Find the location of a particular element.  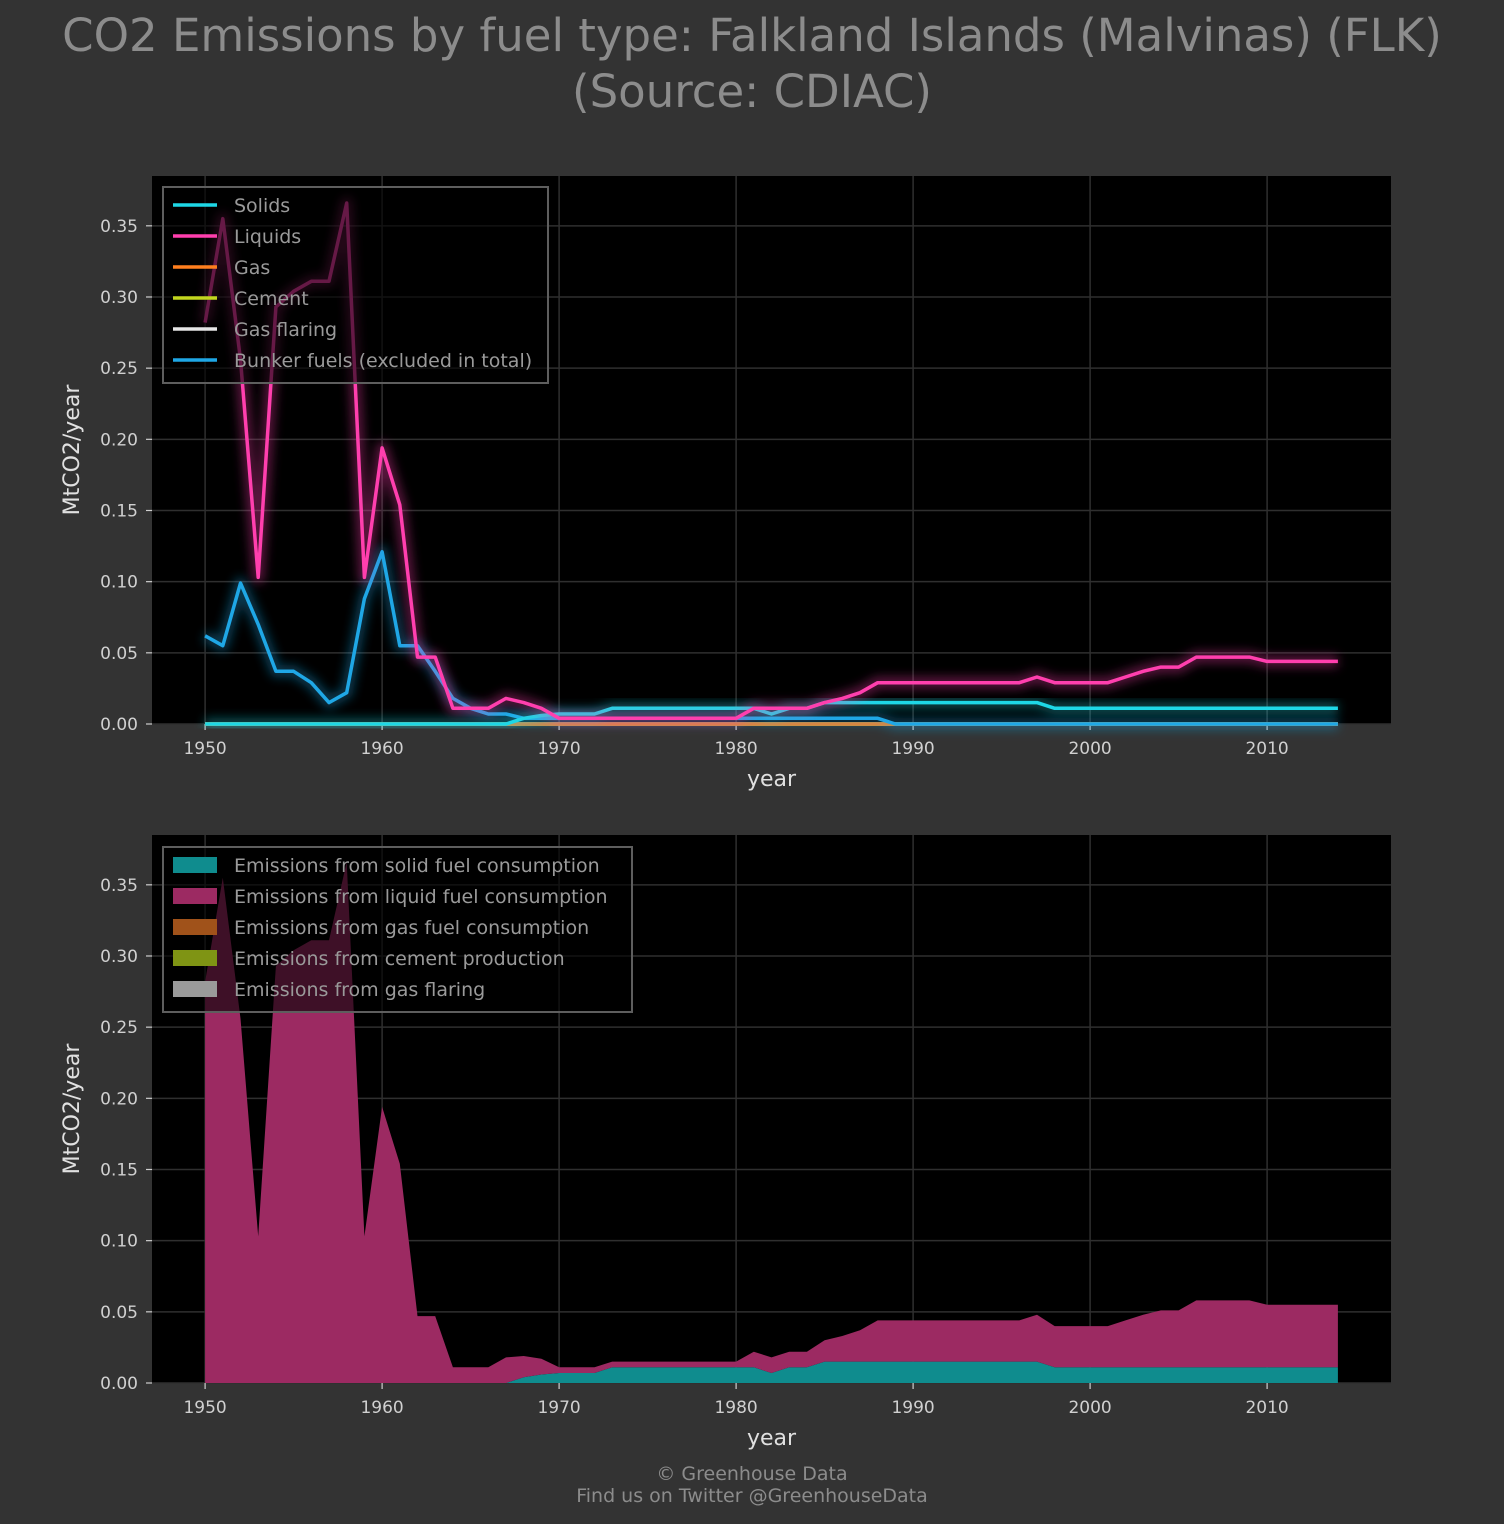

legend-label: Emissions from solid fuel consumption is located at coordinates (417, 866).